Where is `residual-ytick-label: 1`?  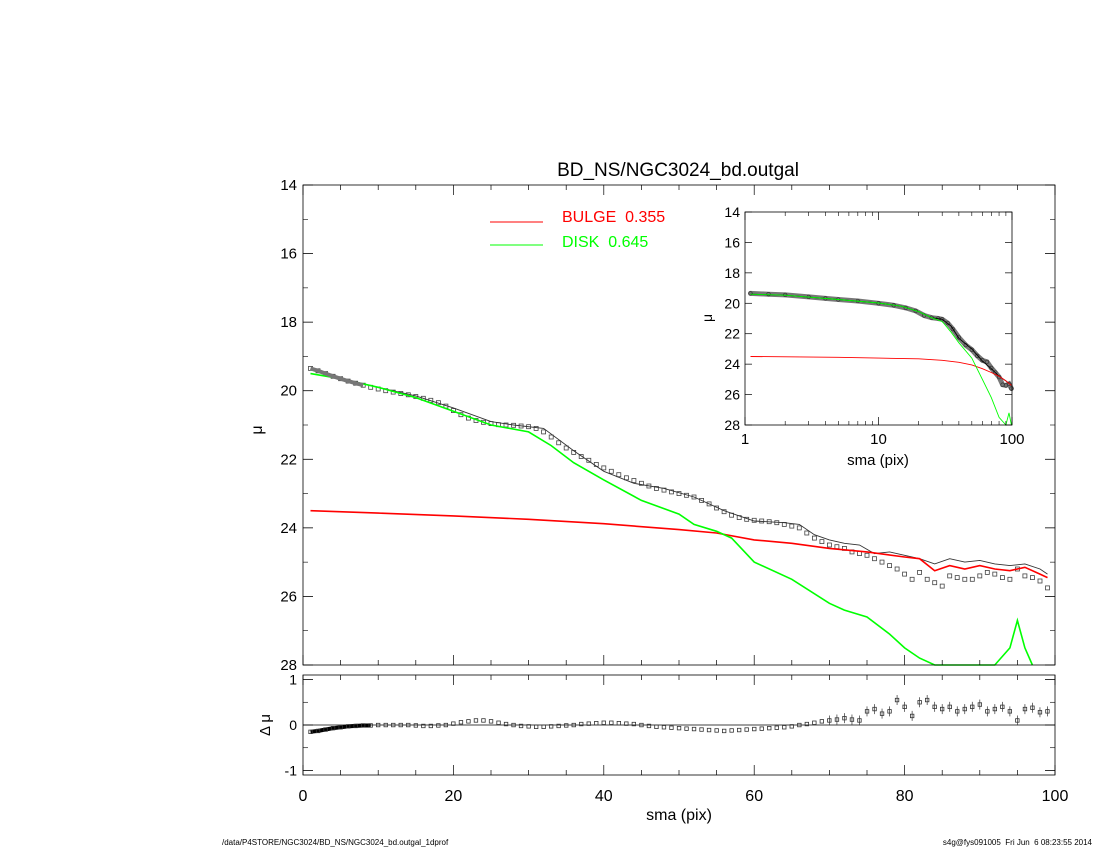 residual-ytick-label: 1 is located at coordinates (293, 680).